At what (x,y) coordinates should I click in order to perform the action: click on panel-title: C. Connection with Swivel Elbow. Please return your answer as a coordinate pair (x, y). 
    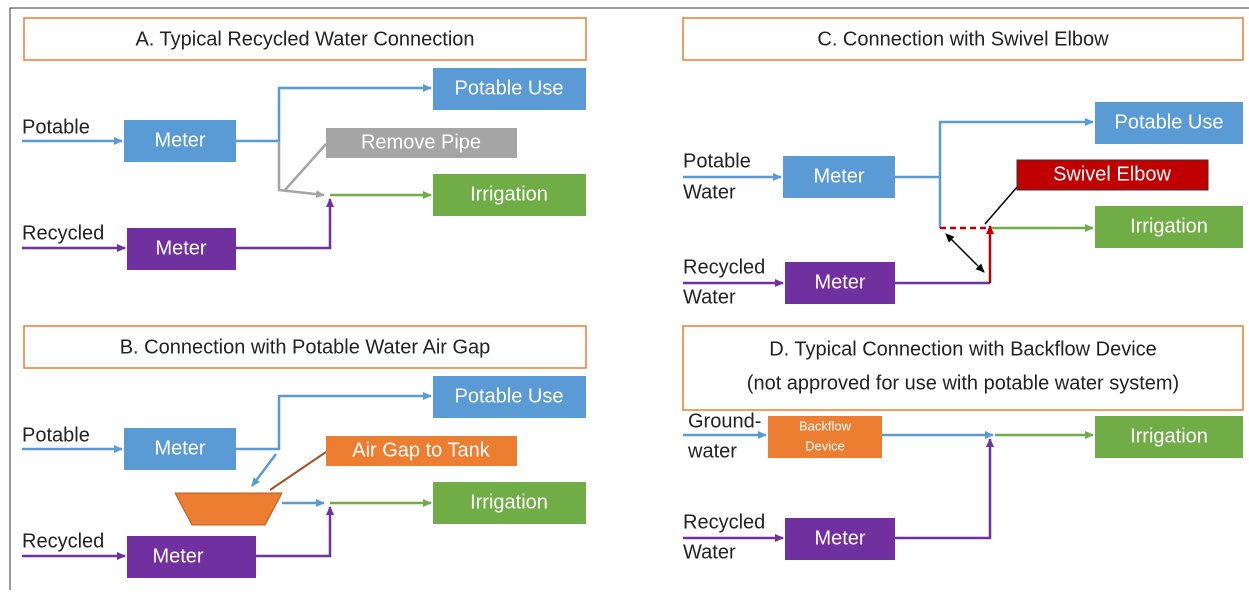
    Looking at the image, I should click on (963, 39).